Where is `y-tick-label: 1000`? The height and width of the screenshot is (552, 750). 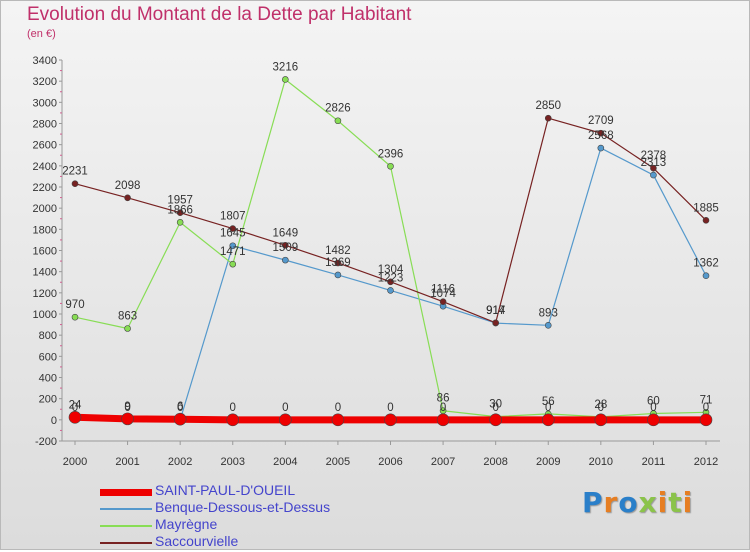 y-tick-label: 1000 is located at coordinates (45, 315).